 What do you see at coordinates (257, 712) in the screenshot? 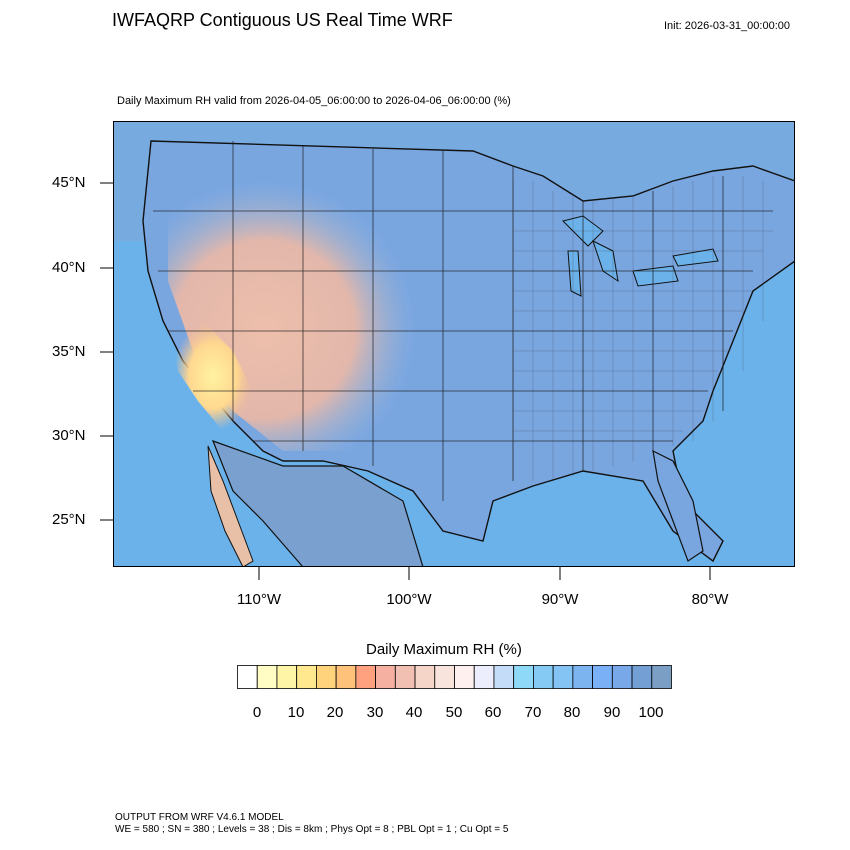
I see `colorbar-tick-0: 0` at bounding box center [257, 712].